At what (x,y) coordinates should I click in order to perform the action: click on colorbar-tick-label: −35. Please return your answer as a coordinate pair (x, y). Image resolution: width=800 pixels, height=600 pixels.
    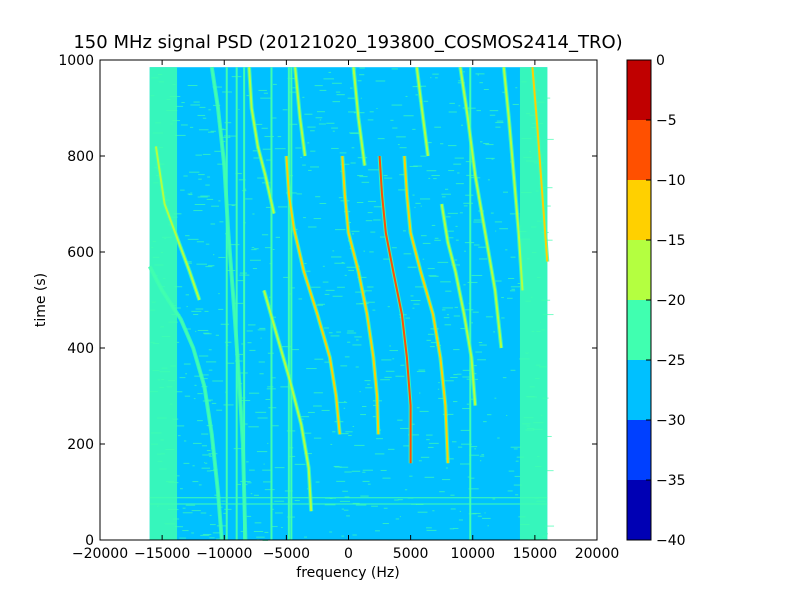
    Looking at the image, I should click on (671, 481).